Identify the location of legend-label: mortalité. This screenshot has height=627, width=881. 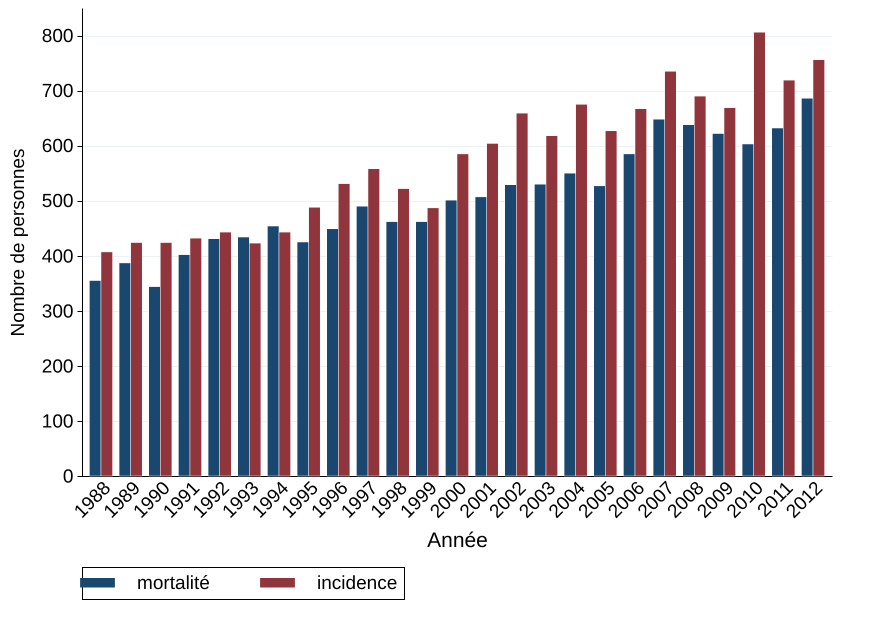
(173, 583).